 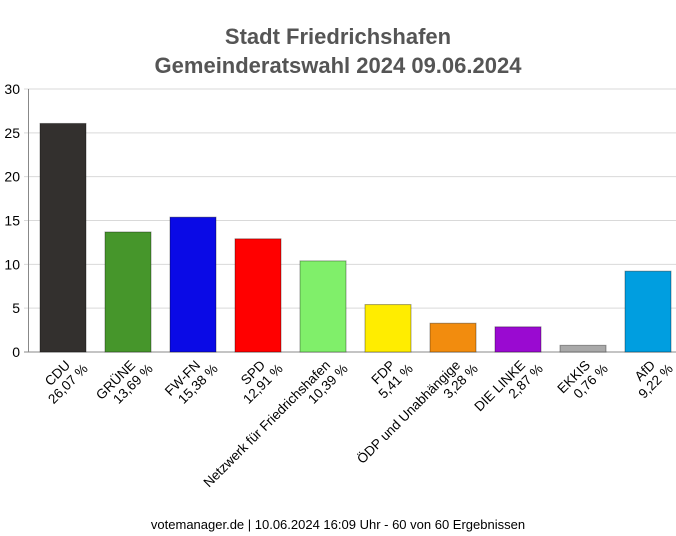 What do you see at coordinates (12, 177) in the screenshot?
I see `y-tick-label: 20` at bounding box center [12, 177].